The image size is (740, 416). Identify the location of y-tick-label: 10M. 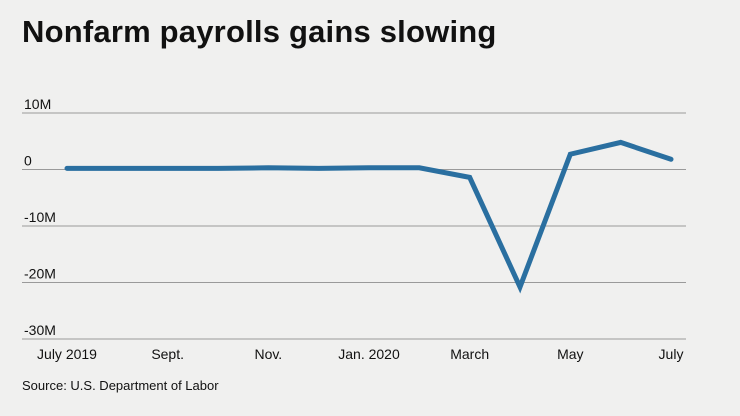
(37, 104).